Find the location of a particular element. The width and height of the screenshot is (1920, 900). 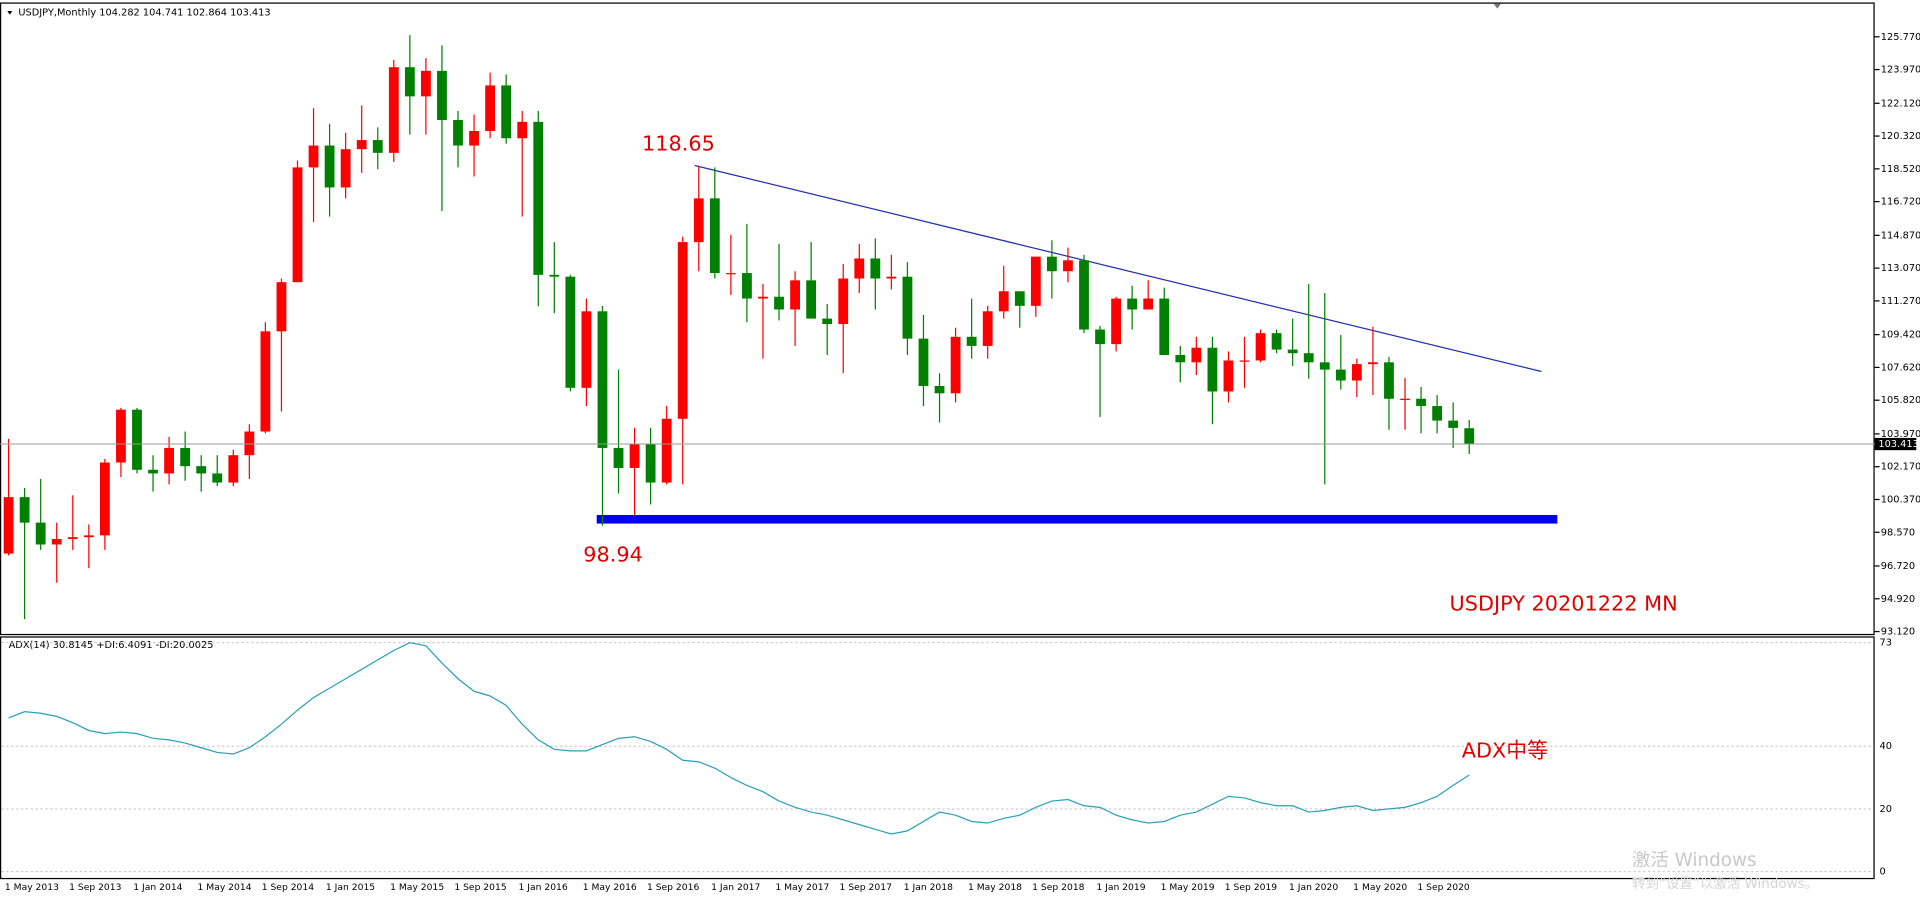

x-tick-label: 1 May 2013 is located at coordinates (32, 887).